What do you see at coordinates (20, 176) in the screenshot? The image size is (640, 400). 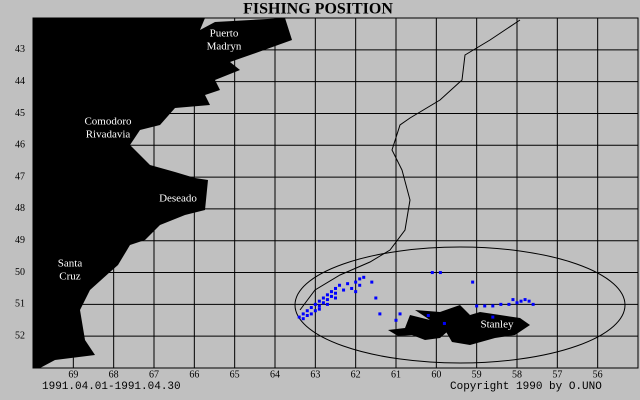 I see `y-tick-label: 47` at bounding box center [20, 176].